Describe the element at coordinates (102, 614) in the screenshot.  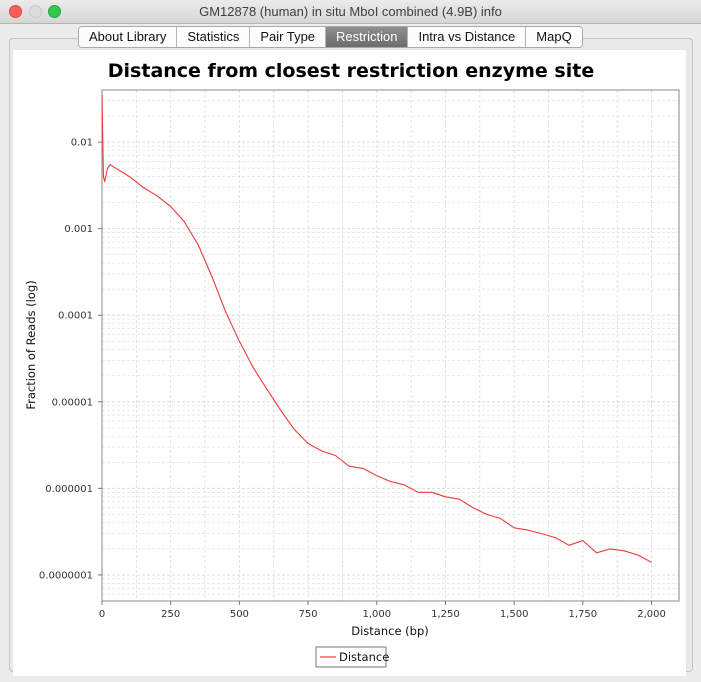
I see `x-tick-label: 0` at that location.